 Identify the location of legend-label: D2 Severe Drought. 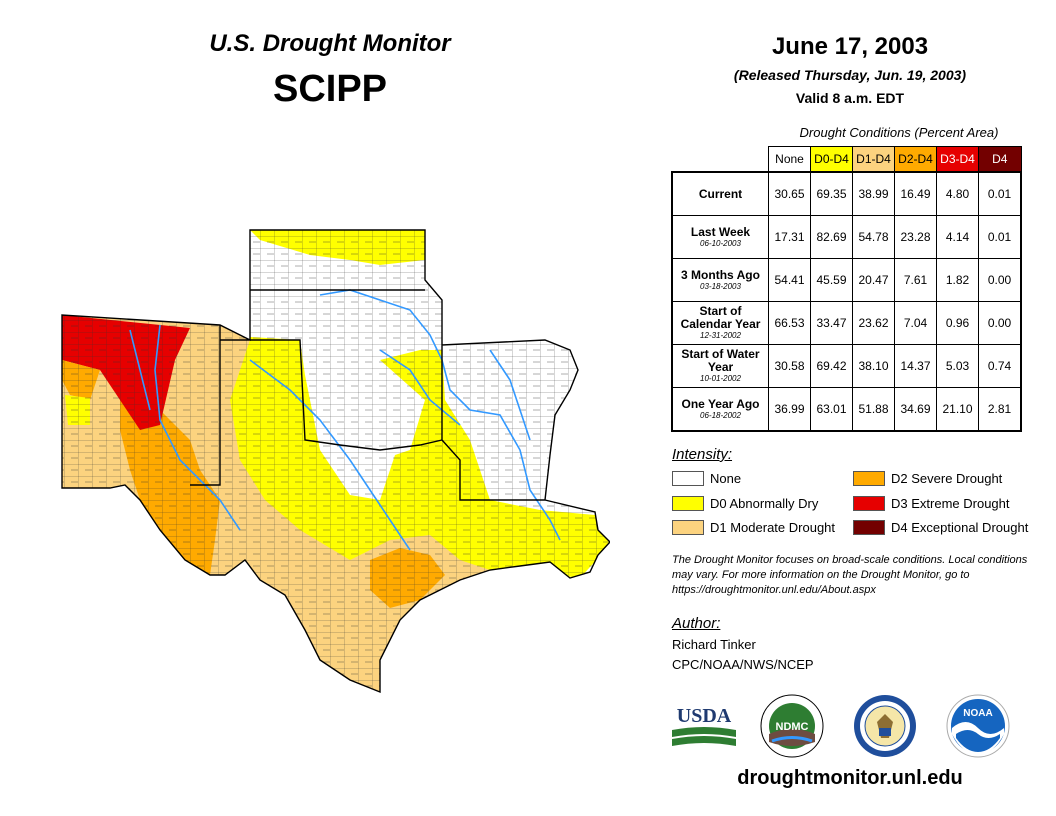
(947, 478).